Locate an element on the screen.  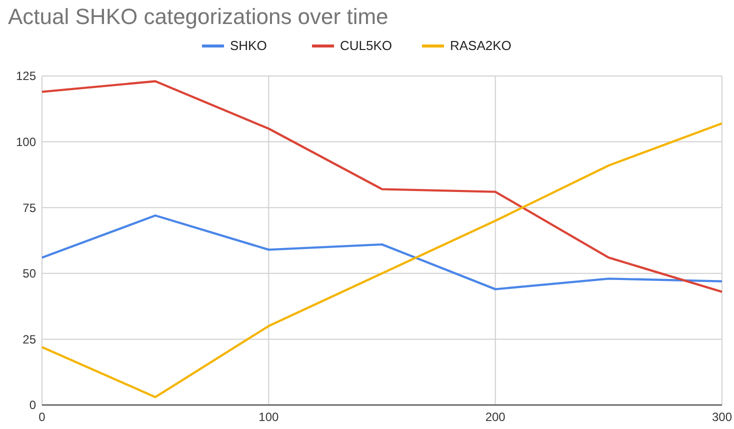
legend-label: RASA2KO is located at coordinates (481, 45).